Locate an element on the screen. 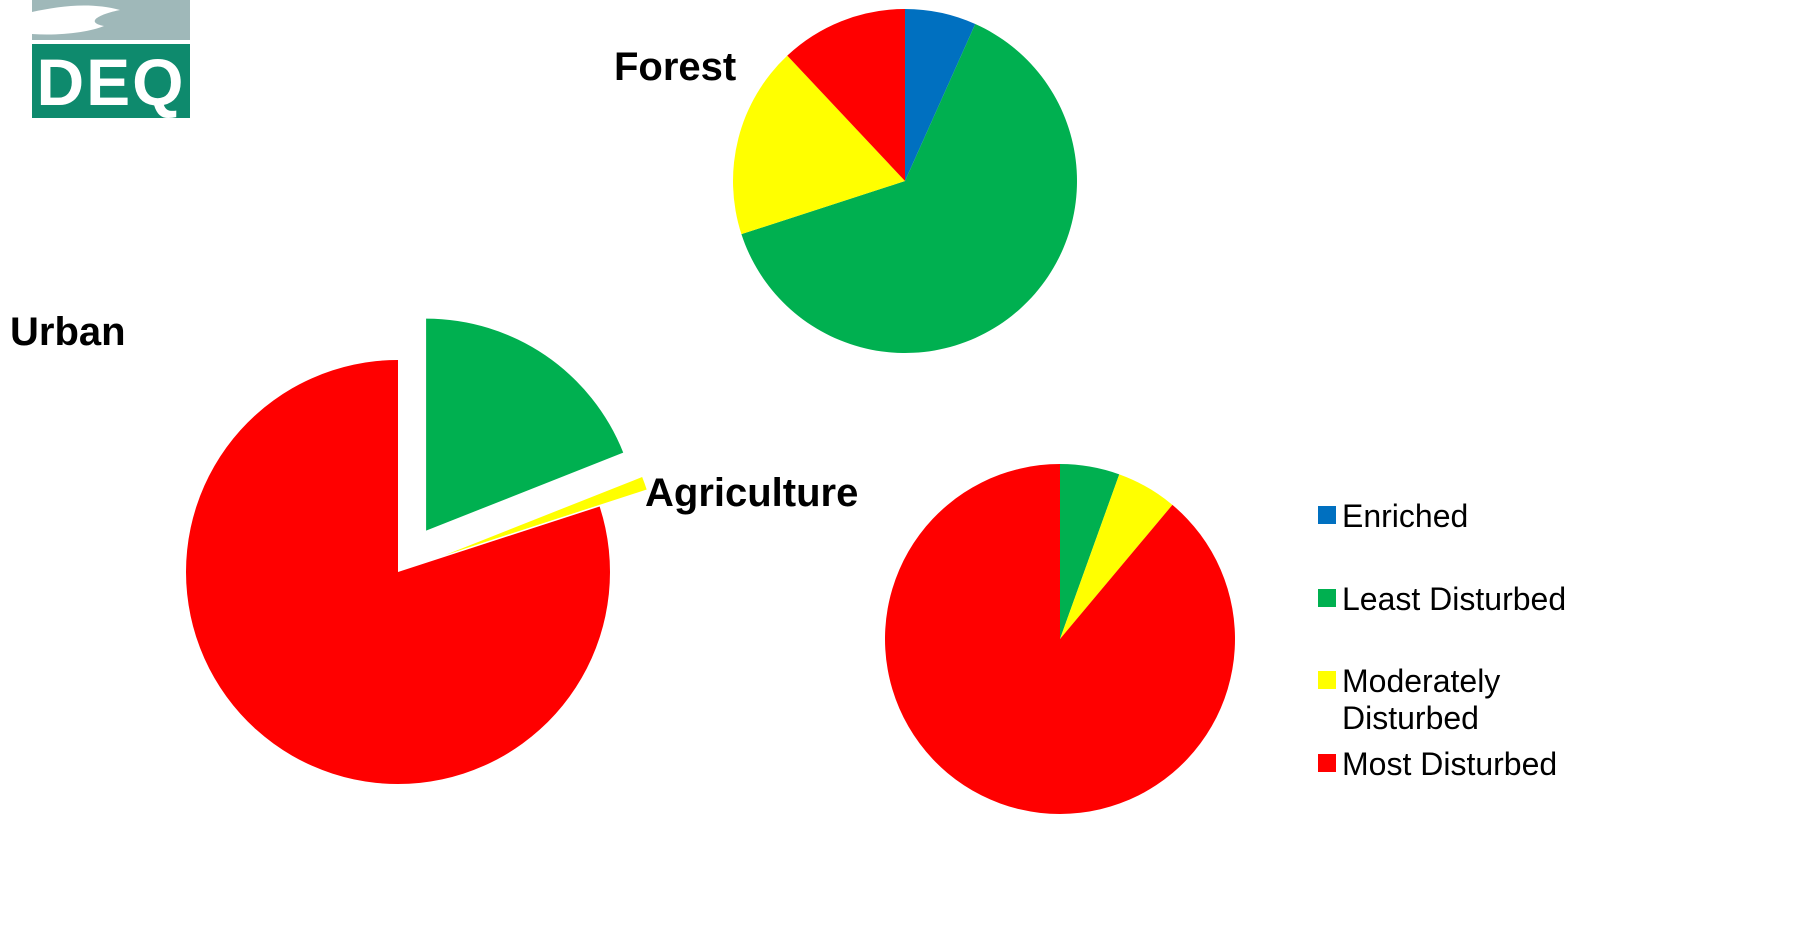 This screenshot has height=941, width=1820. logo-bottom-band is located at coordinates (111, 81).